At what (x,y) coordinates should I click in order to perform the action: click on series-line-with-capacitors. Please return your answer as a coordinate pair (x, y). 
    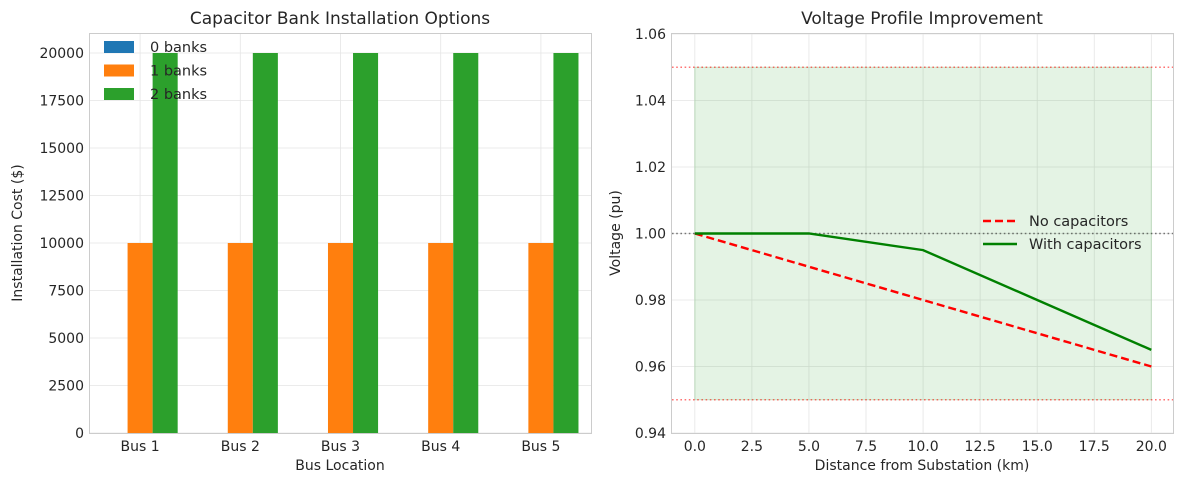
    Looking at the image, I should click on (923, 291).